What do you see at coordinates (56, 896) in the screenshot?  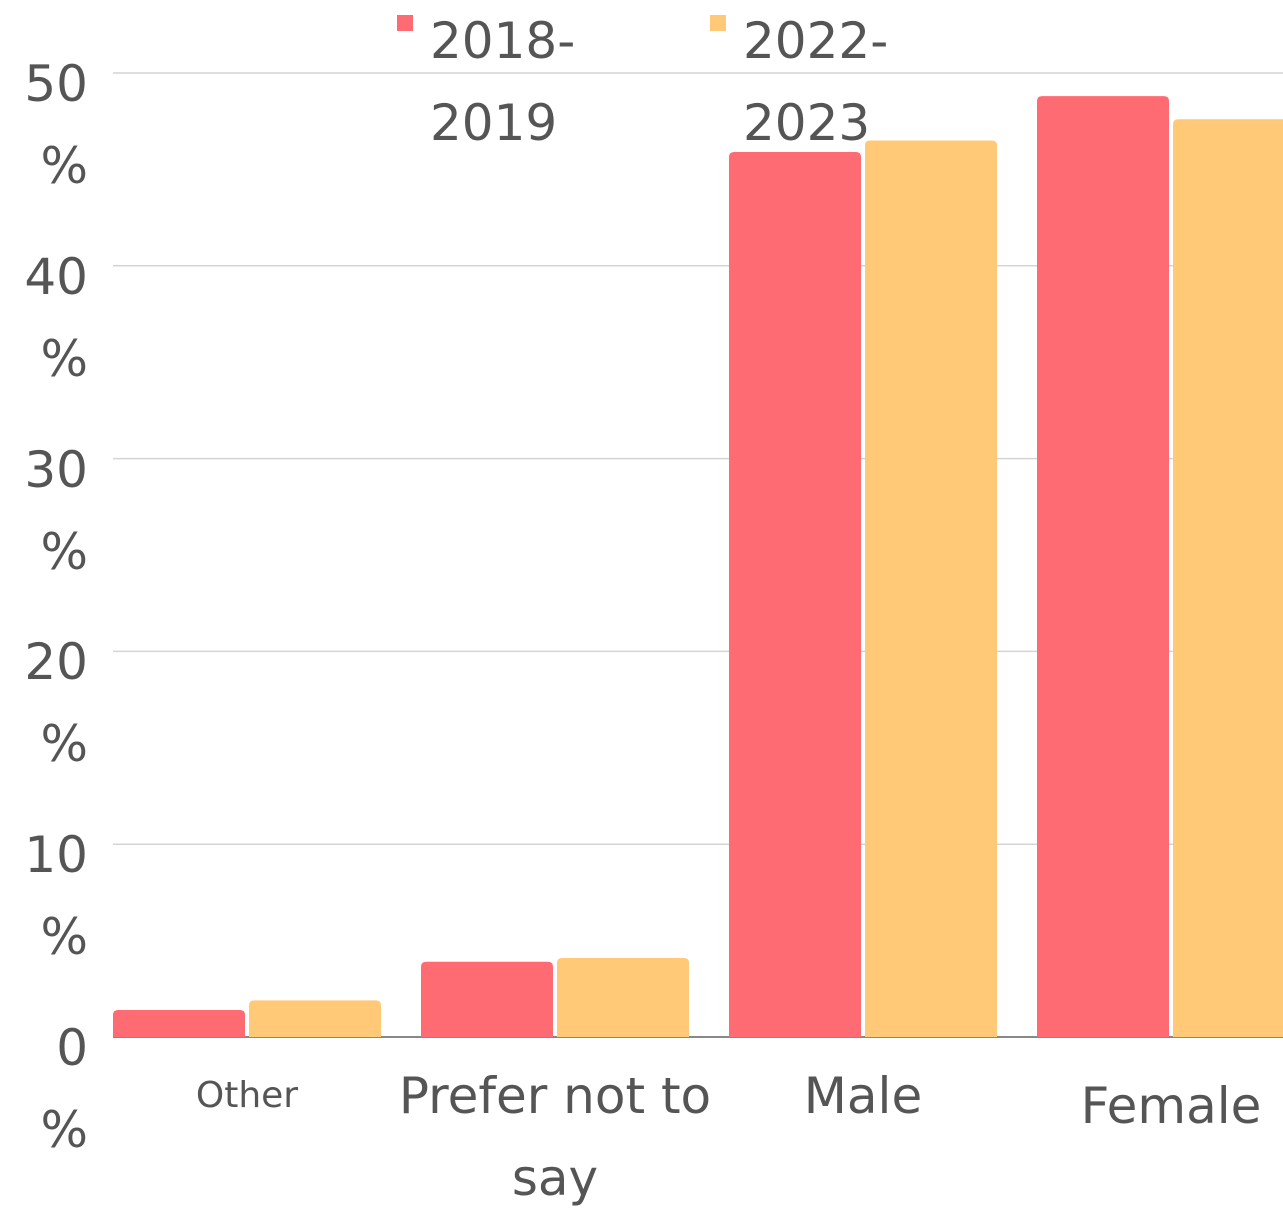 I see `y-tick-label: 10 %` at bounding box center [56, 896].